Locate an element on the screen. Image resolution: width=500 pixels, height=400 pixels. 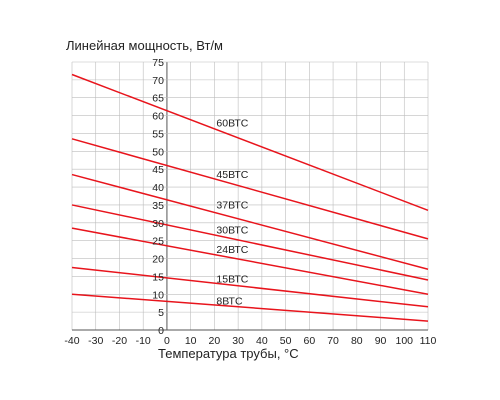
x-tick-label: 70 is located at coordinates (333, 341).